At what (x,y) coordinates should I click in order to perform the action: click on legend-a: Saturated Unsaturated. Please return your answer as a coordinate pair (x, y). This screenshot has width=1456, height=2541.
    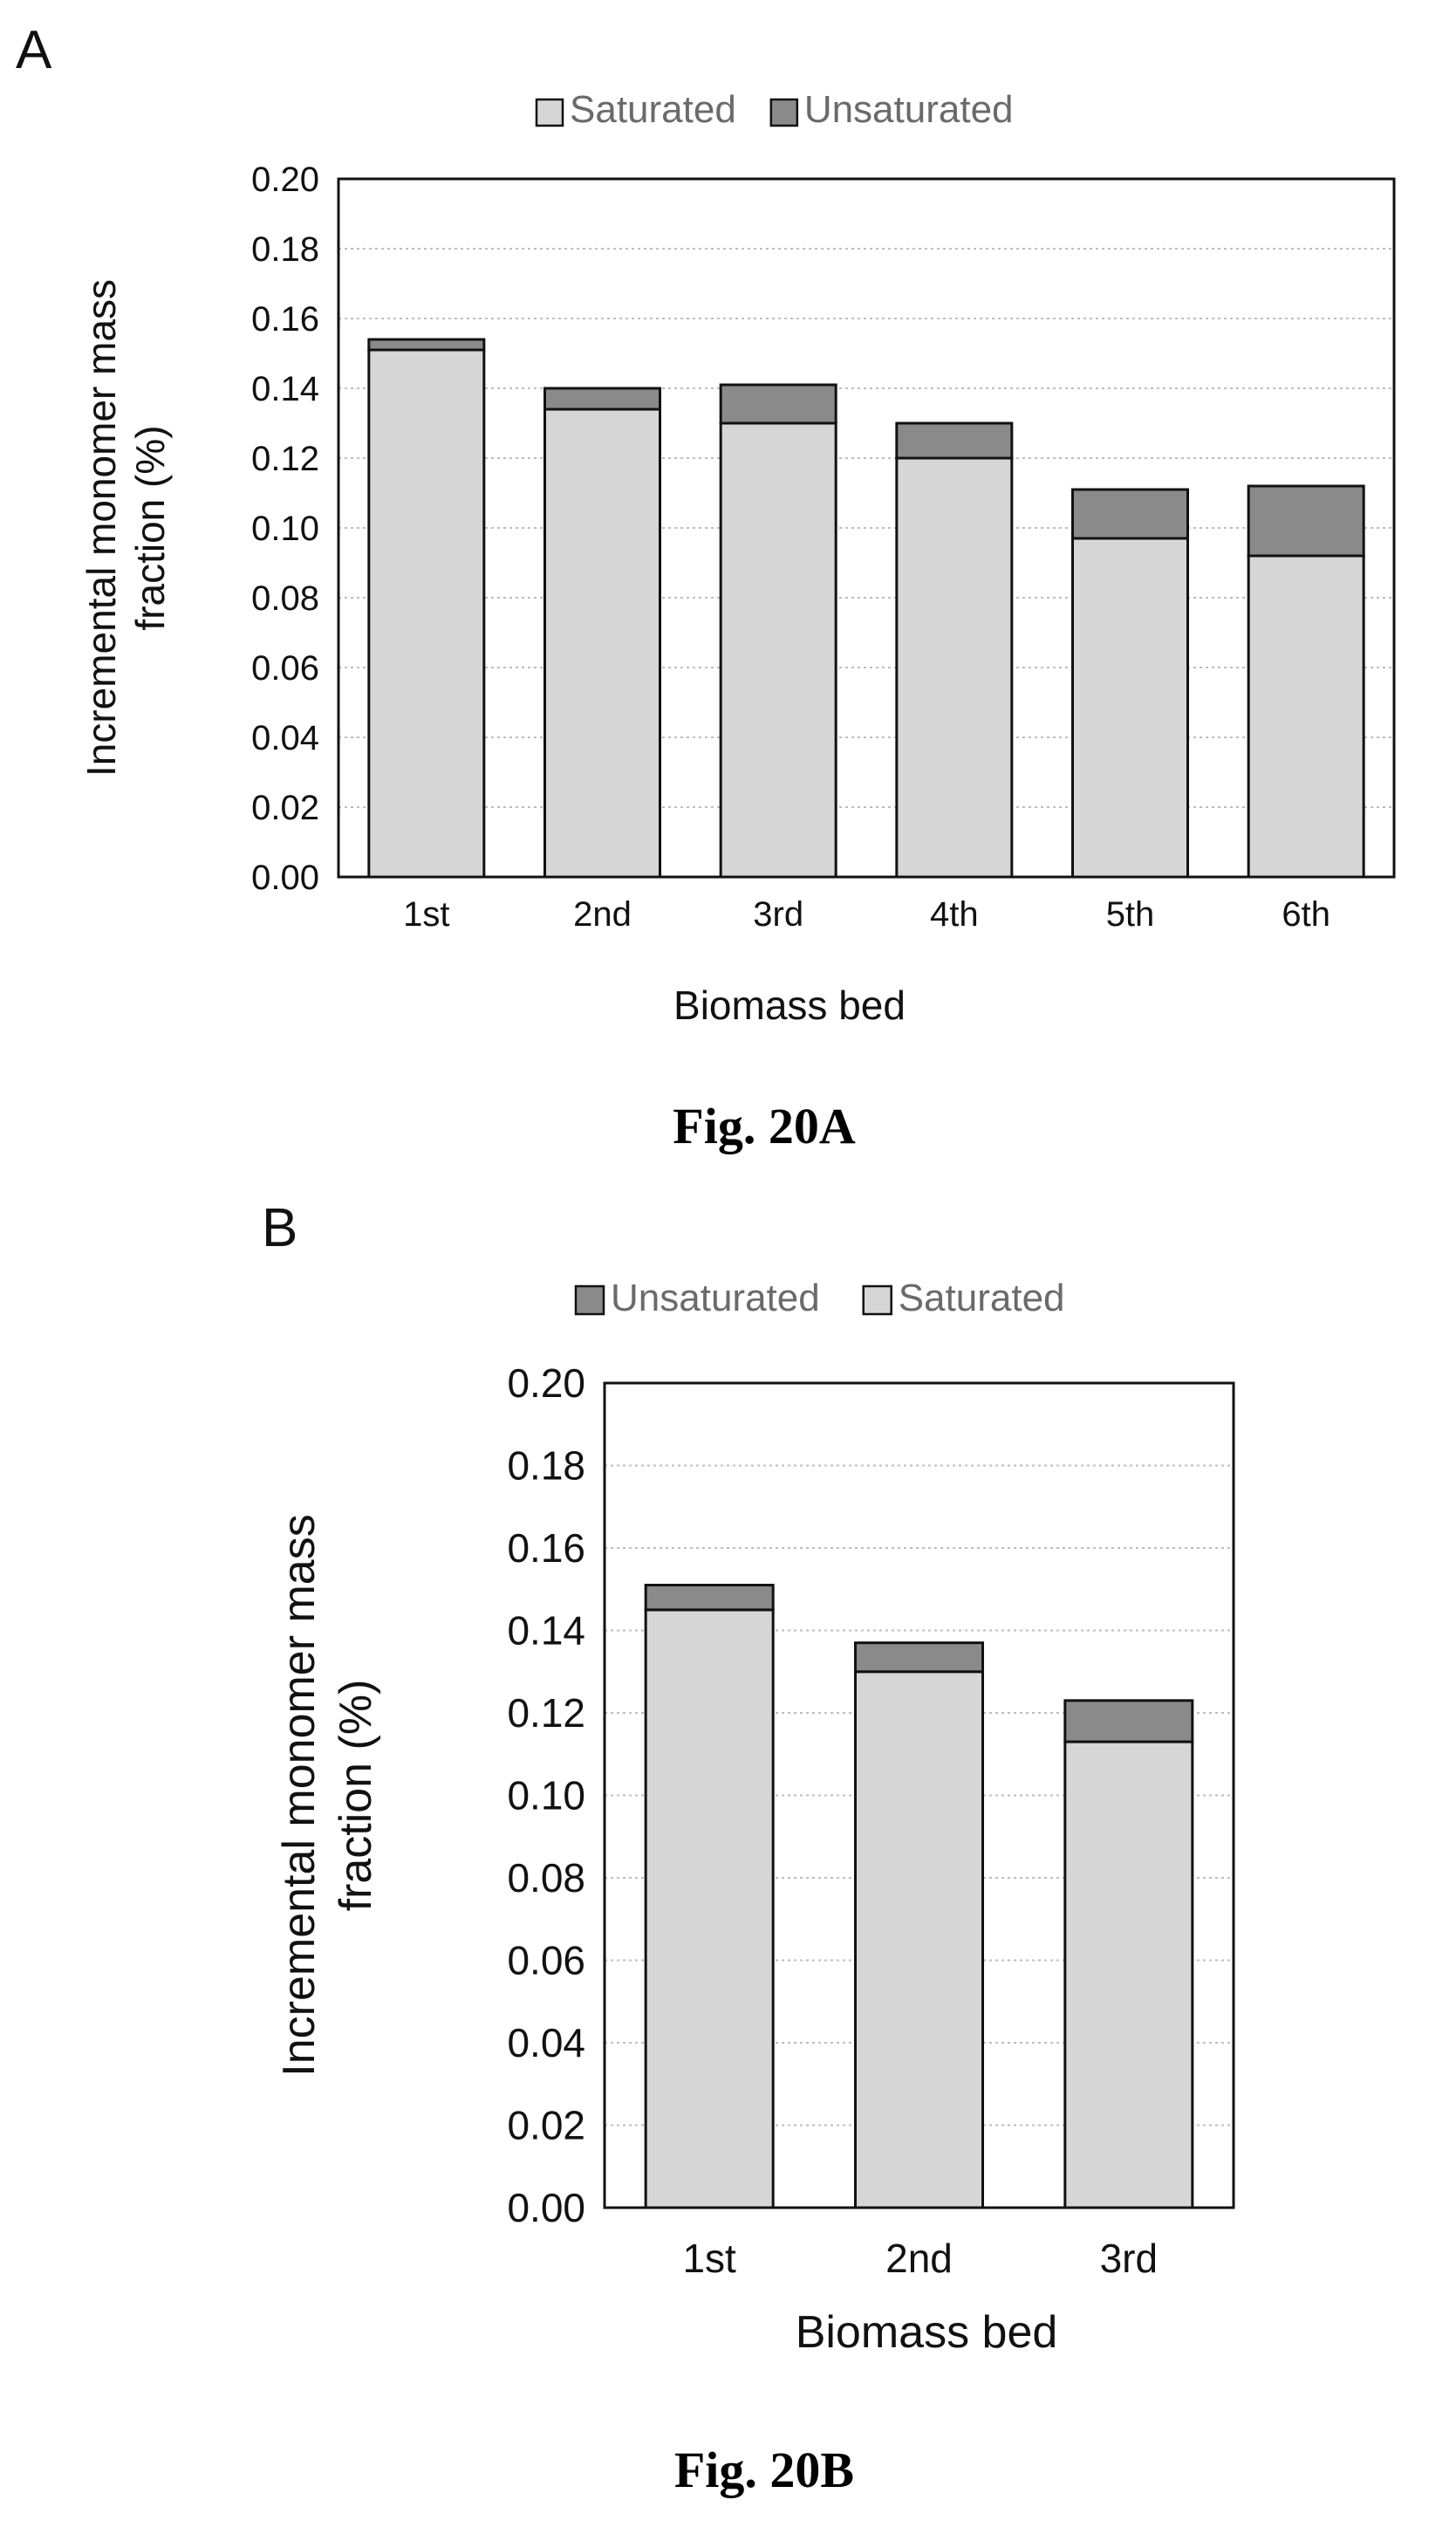
    Looking at the image, I should click on (774, 109).